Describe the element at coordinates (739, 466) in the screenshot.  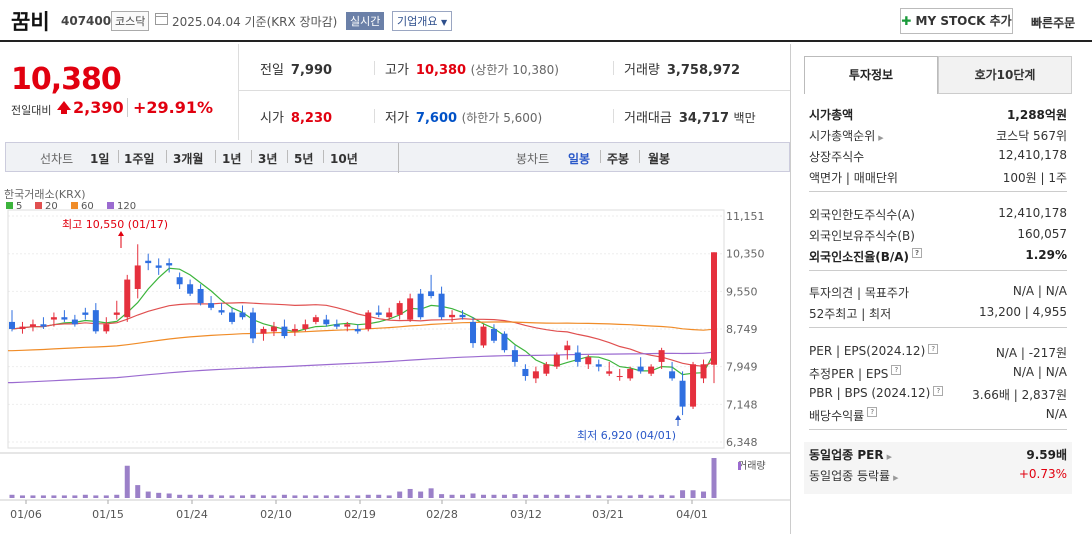
I see `volume-legend-swatch` at that location.